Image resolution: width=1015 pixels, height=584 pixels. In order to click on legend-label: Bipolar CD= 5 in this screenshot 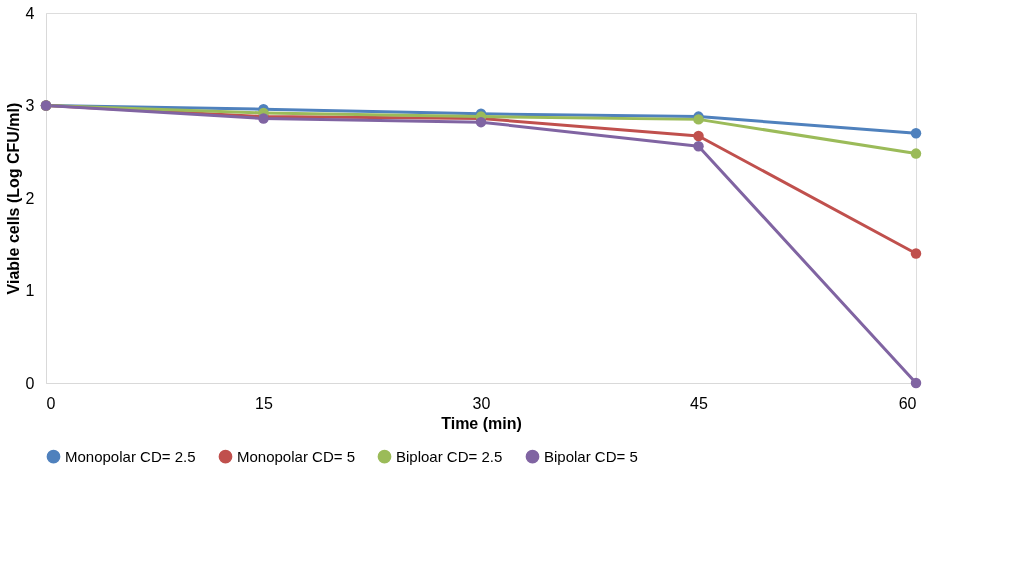, I will do `click(591, 456)`.